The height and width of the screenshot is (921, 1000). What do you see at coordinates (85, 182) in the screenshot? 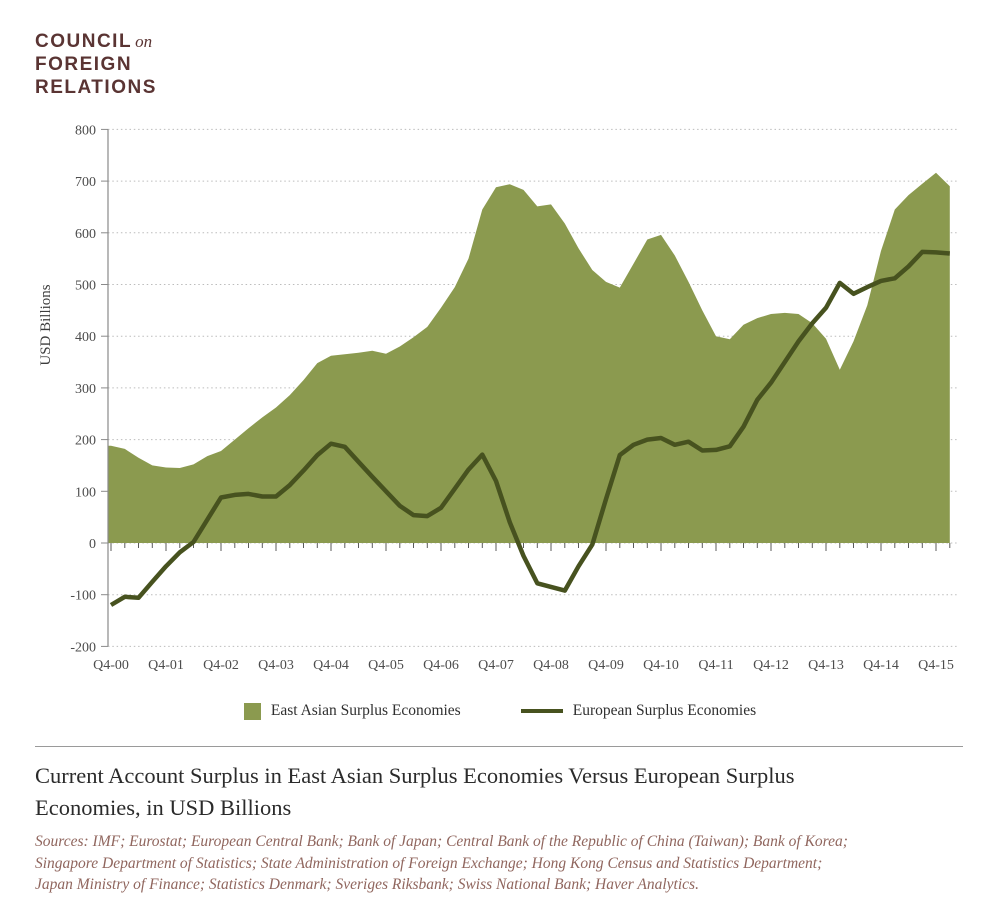
I see `svg-text: 700` at bounding box center [85, 182].